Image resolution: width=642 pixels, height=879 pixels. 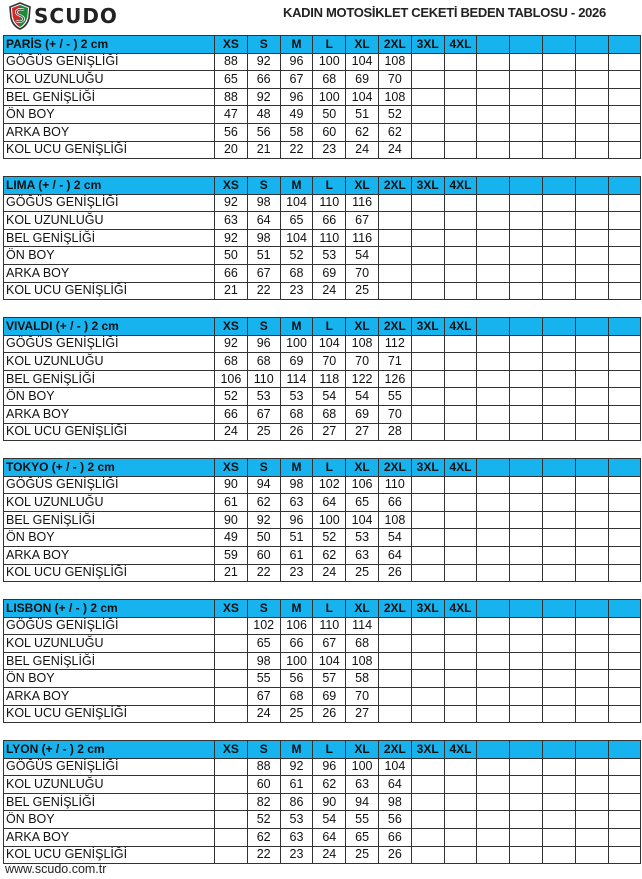 I want to click on table-row: BEL GENİŞLİĞİ 90 92 96 100 104 108, so click(x=322, y=520).